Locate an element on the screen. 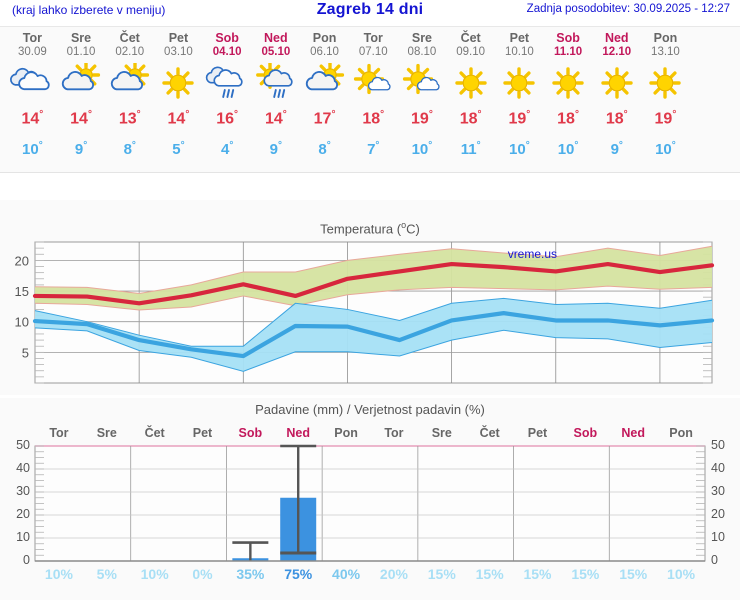  svg-text: 15 is located at coordinates (22, 291).